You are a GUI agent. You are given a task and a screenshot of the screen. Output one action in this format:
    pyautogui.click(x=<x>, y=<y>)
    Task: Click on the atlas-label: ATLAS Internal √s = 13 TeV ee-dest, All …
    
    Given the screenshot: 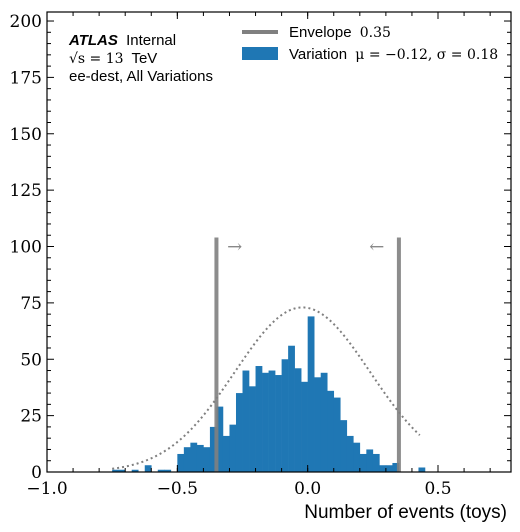 What is the action you would take?
    pyautogui.click(x=140, y=58)
    